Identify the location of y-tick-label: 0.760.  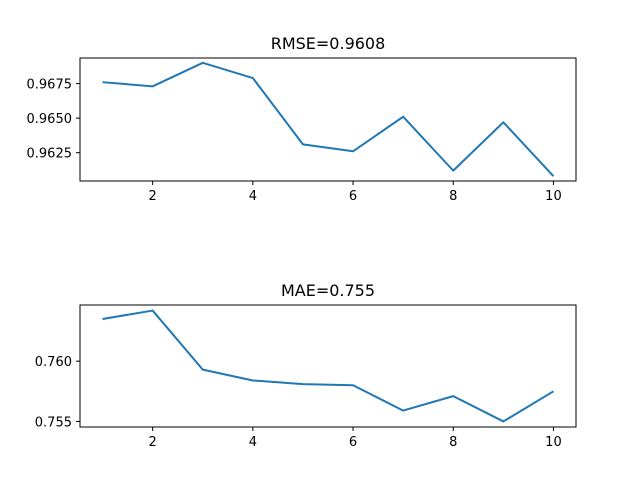
(53, 362).